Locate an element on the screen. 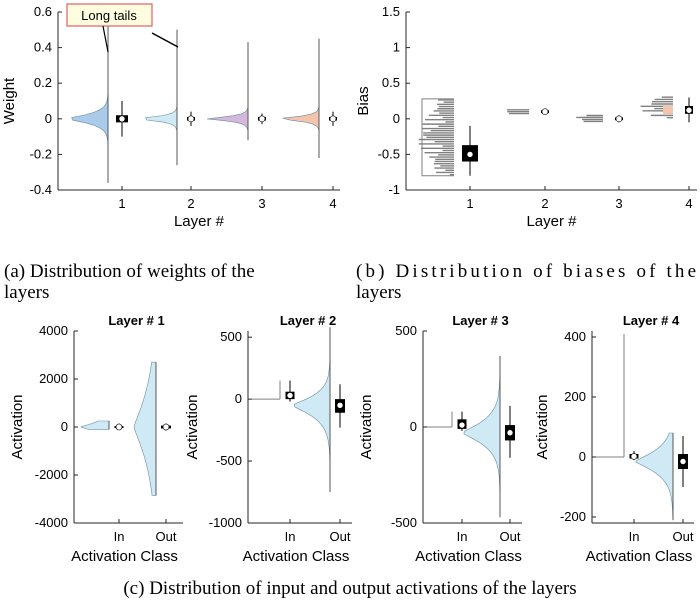 The image size is (700, 602). act3-xtick-label: In is located at coordinates (462, 536).